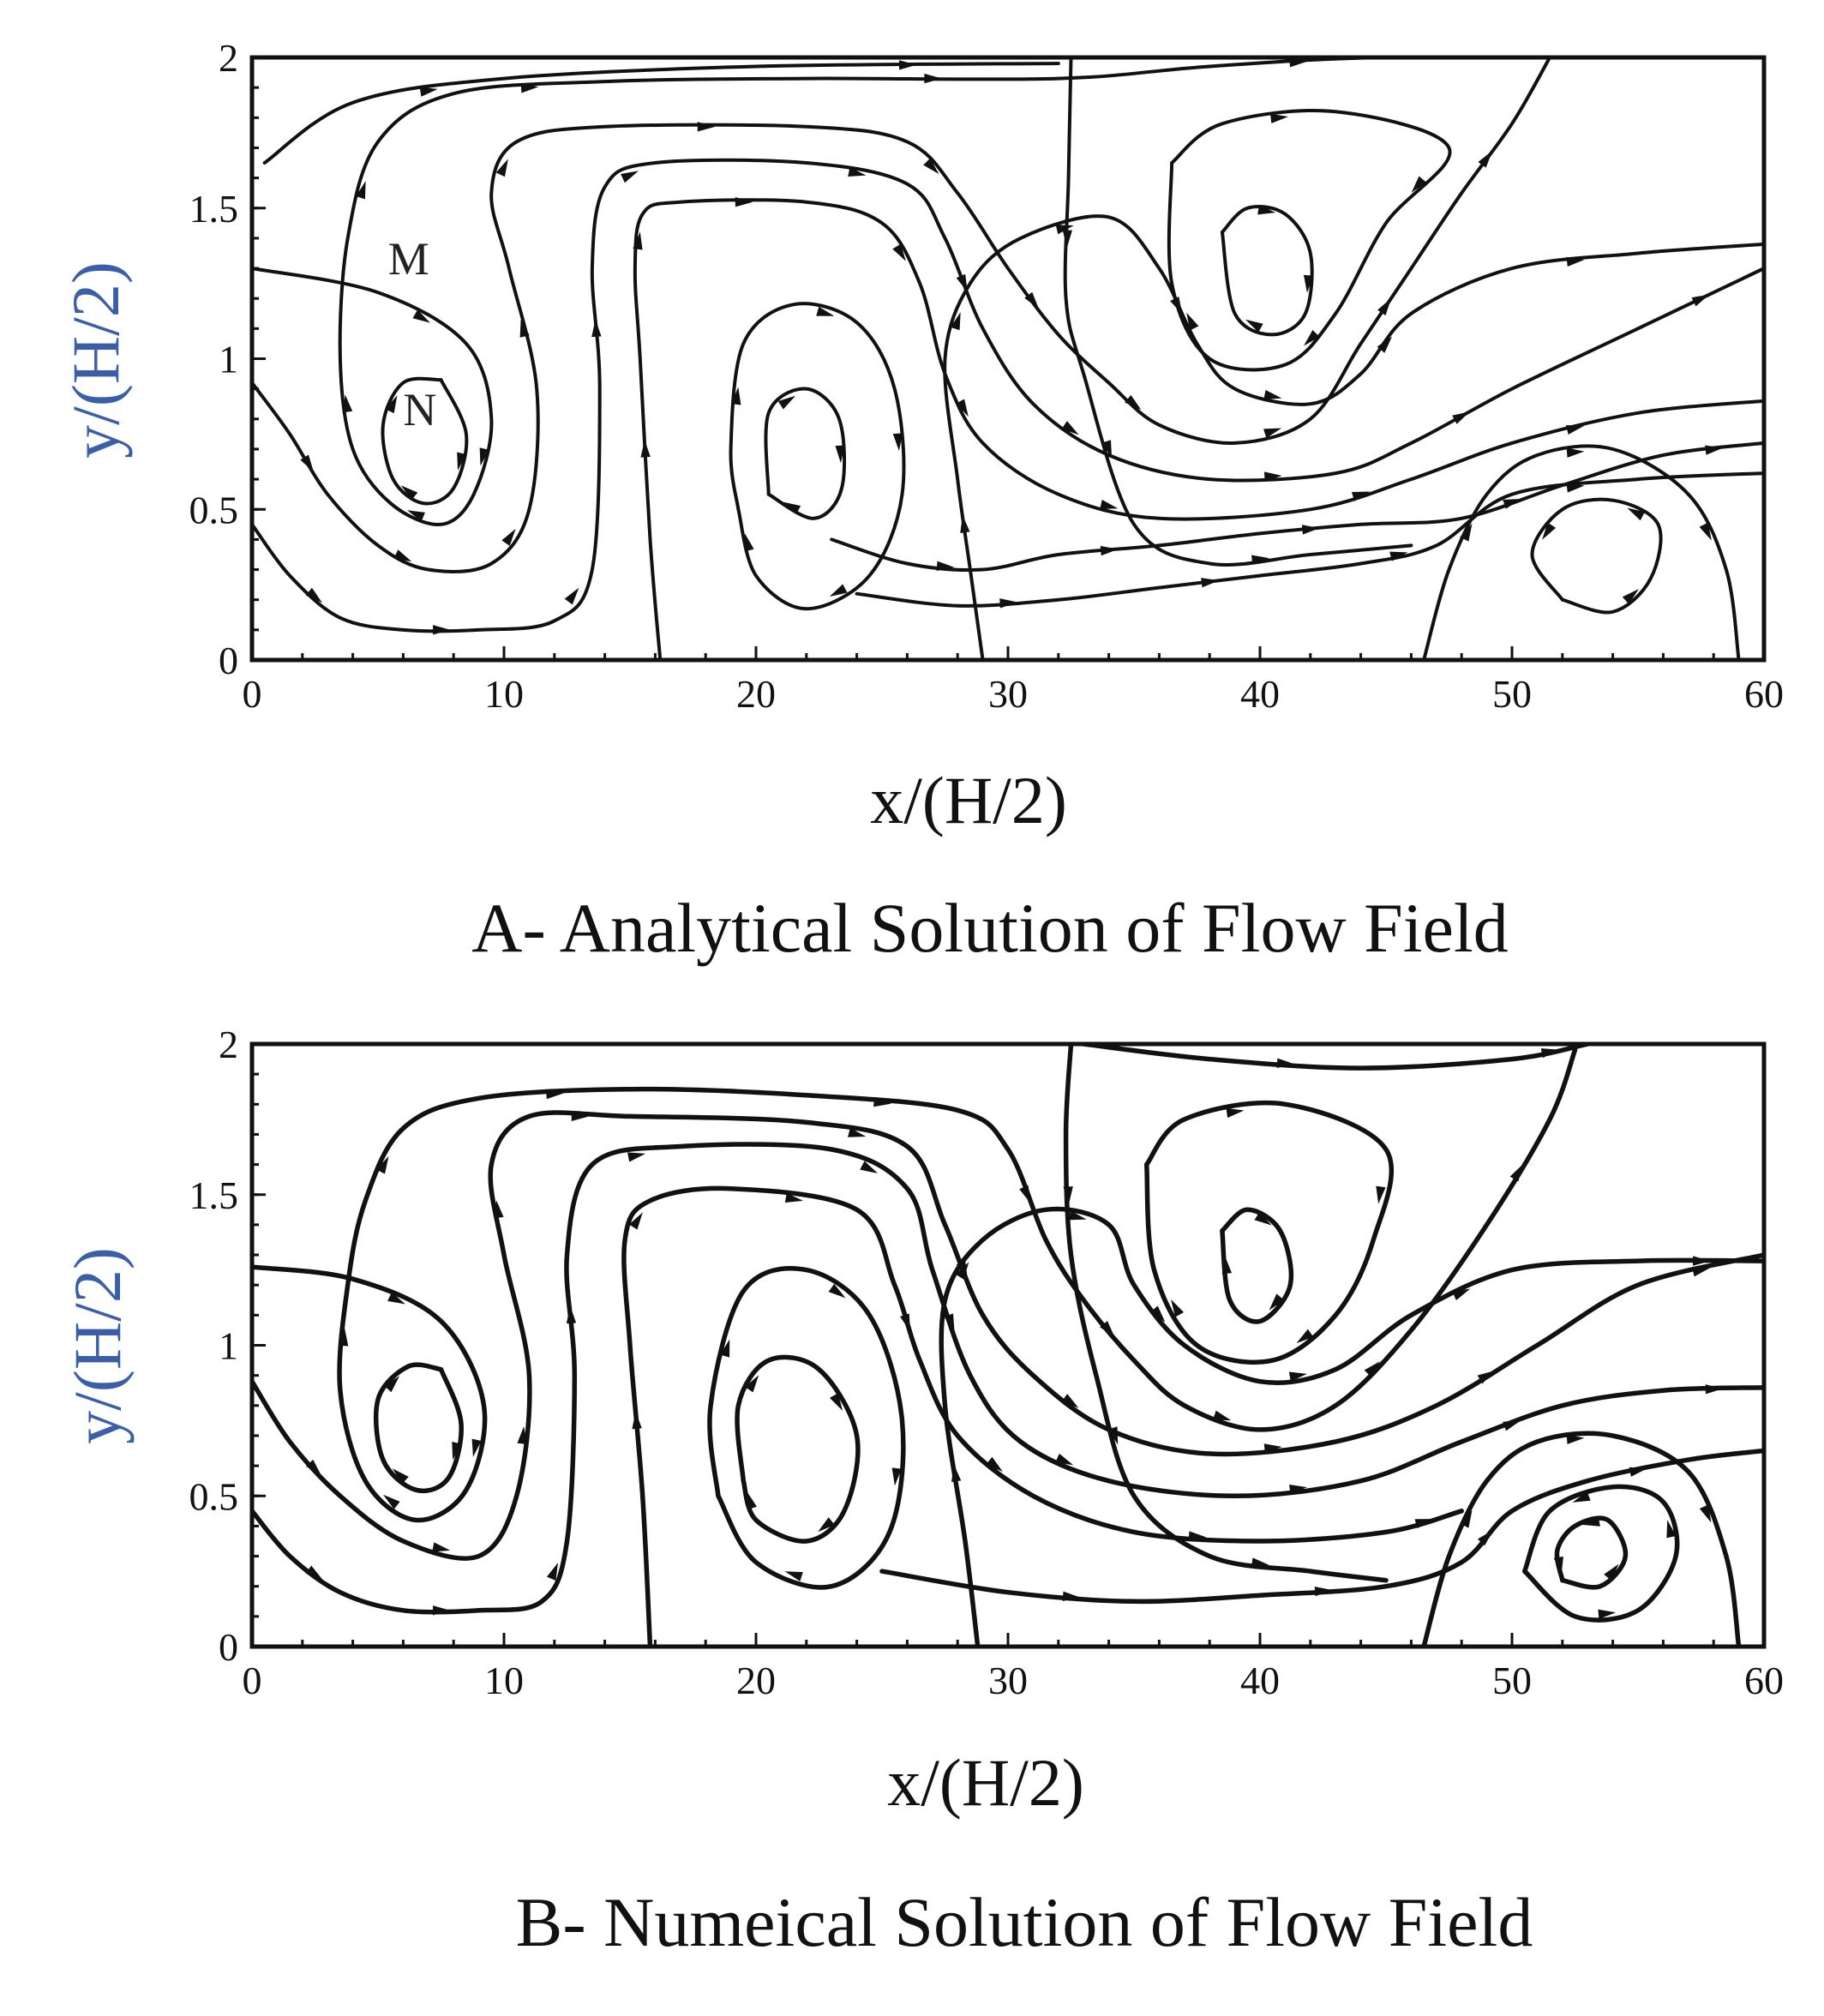 The height and width of the screenshot is (2016, 1824). What do you see at coordinates (229, 660) in the screenshot?
I see `y-tick-label-a-0: 0` at bounding box center [229, 660].